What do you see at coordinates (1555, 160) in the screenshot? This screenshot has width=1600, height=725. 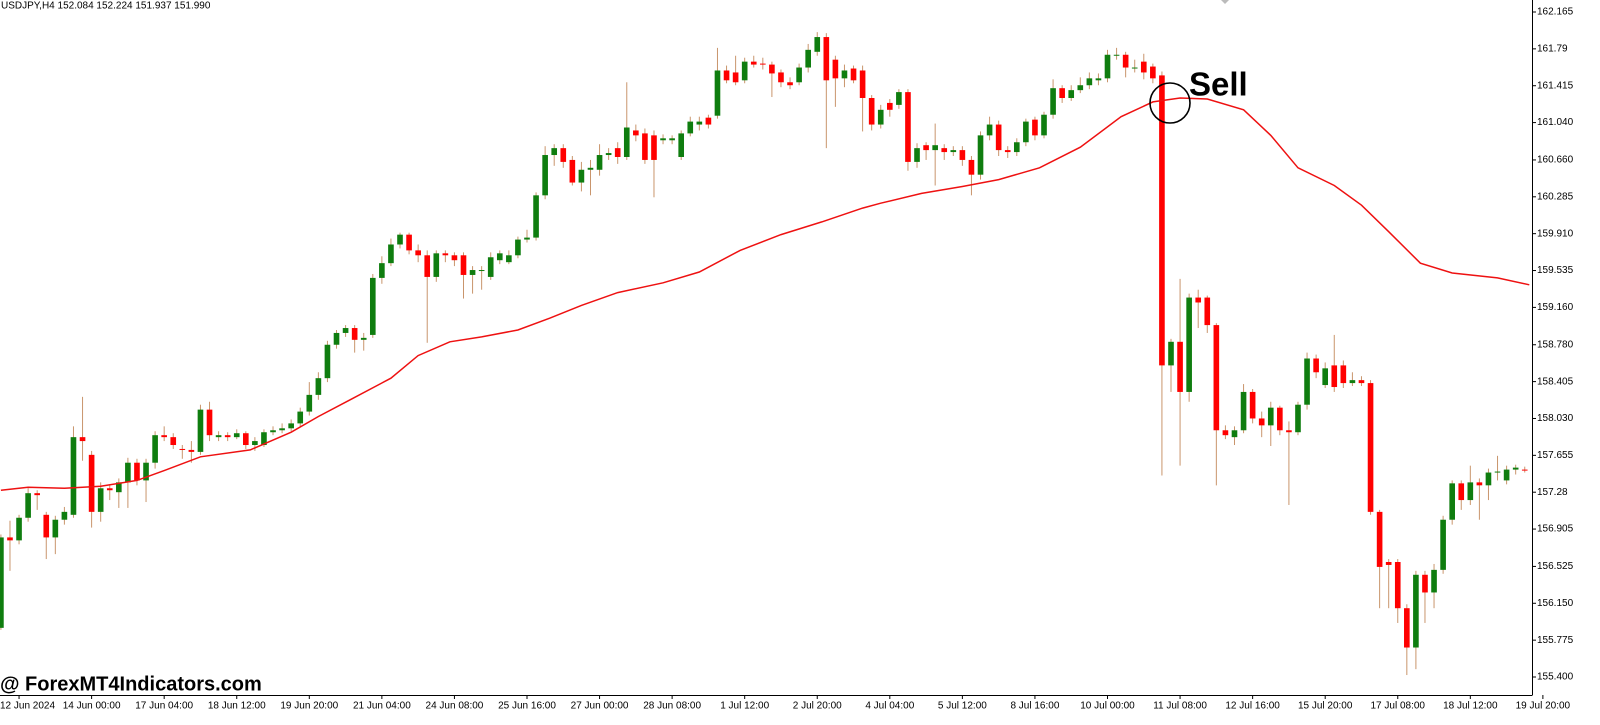 I see `y-tick-label: 160.660` at bounding box center [1555, 160].